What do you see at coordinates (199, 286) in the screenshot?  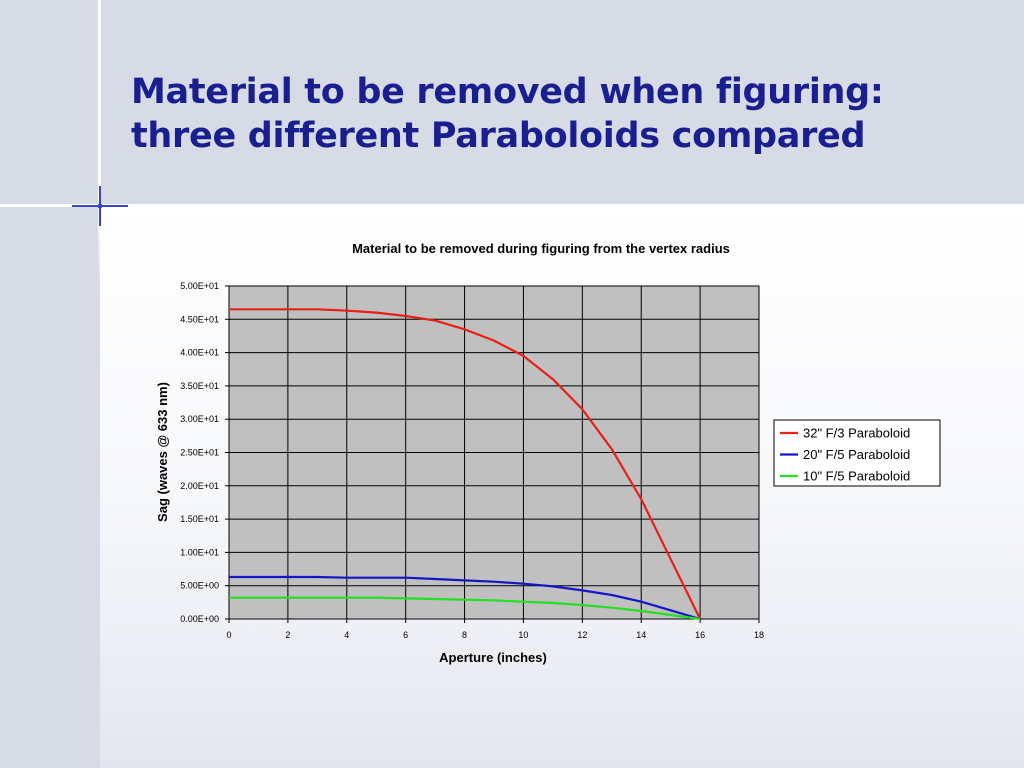 I see `y-tick-label: 5.00E+01` at bounding box center [199, 286].